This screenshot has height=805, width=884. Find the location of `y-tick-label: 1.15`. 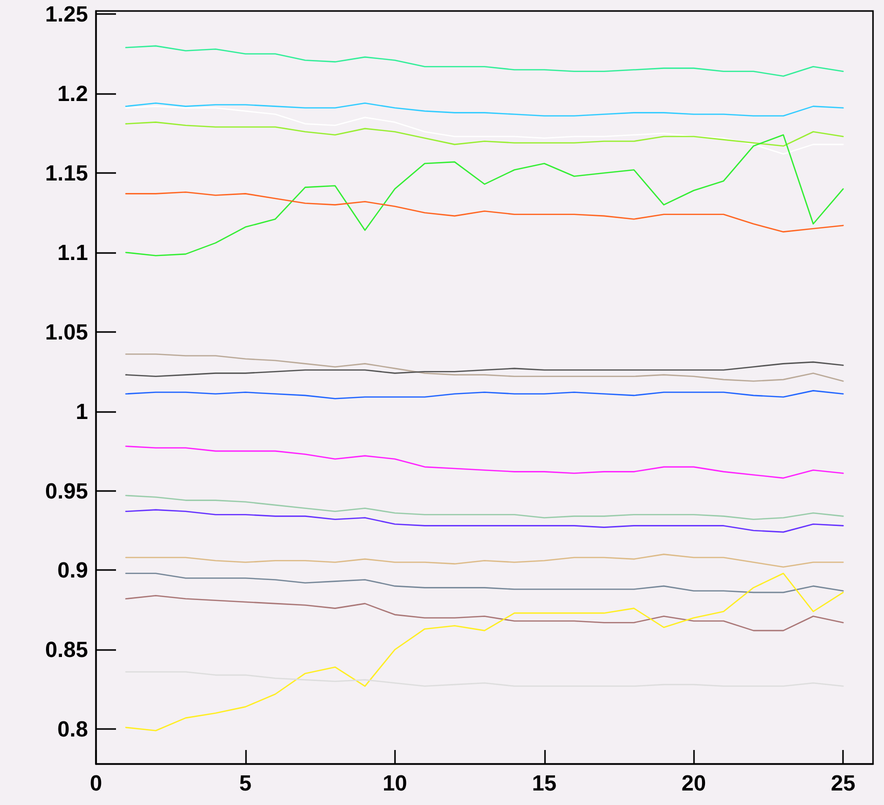

y-tick-label: 1.15 is located at coordinates (66, 173).